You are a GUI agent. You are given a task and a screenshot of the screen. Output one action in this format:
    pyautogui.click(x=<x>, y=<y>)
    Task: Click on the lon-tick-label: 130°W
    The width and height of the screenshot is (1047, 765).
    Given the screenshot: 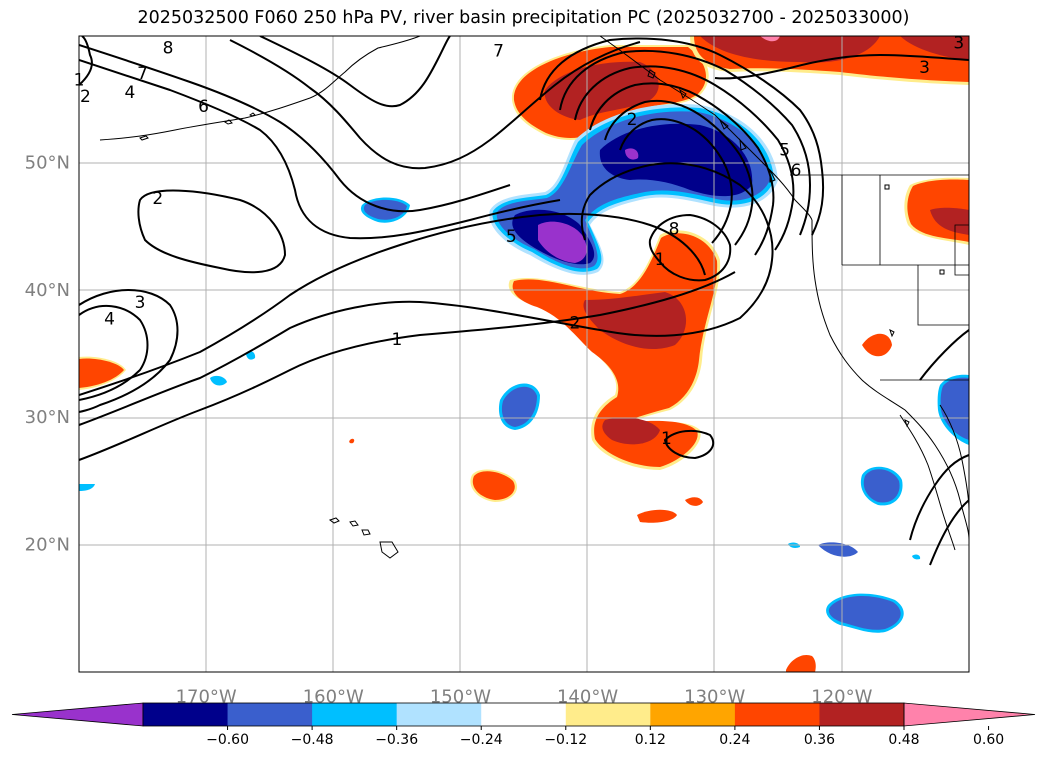 What is the action you would take?
    pyautogui.click(x=714, y=697)
    